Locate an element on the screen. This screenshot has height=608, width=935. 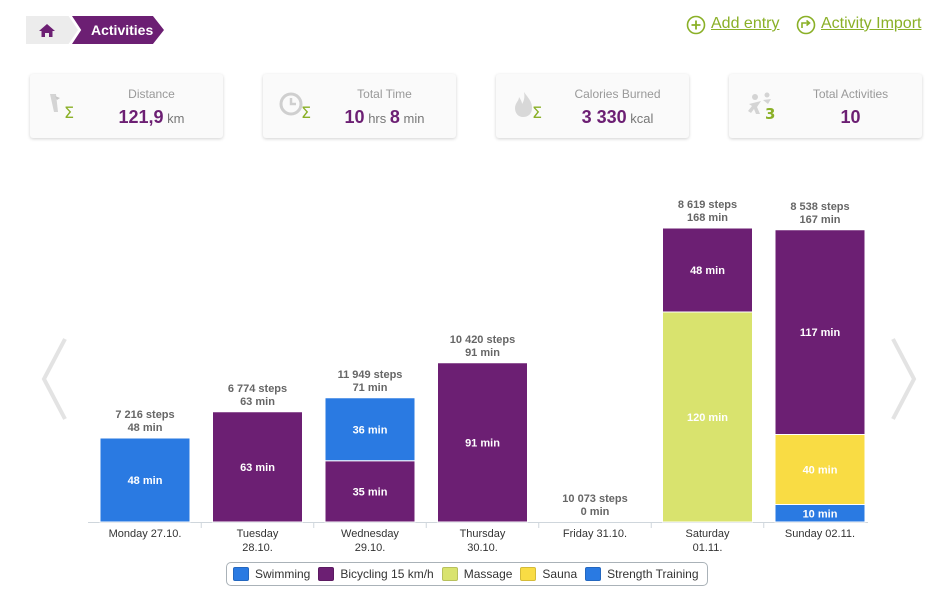
total-minutes-label: 48 min is located at coordinates (145, 428).